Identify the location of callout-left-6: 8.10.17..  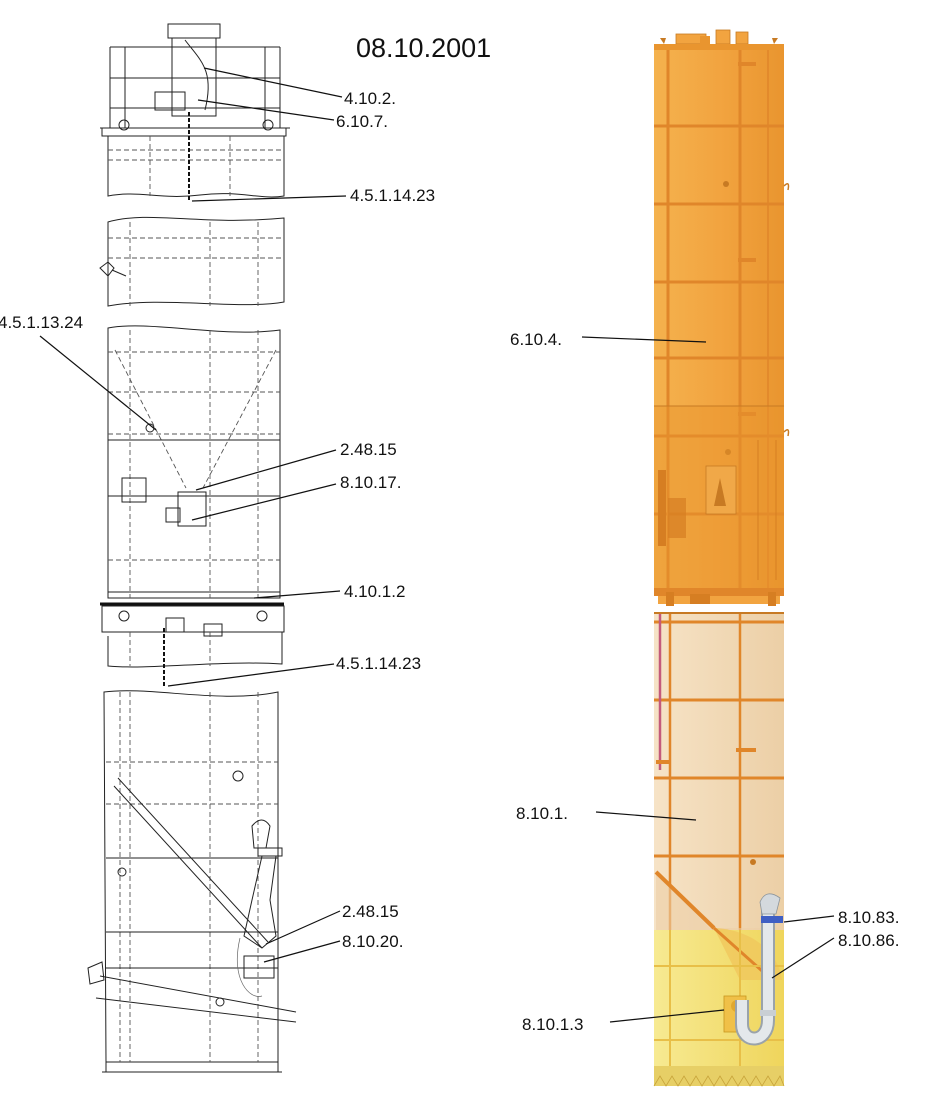
(370, 482).